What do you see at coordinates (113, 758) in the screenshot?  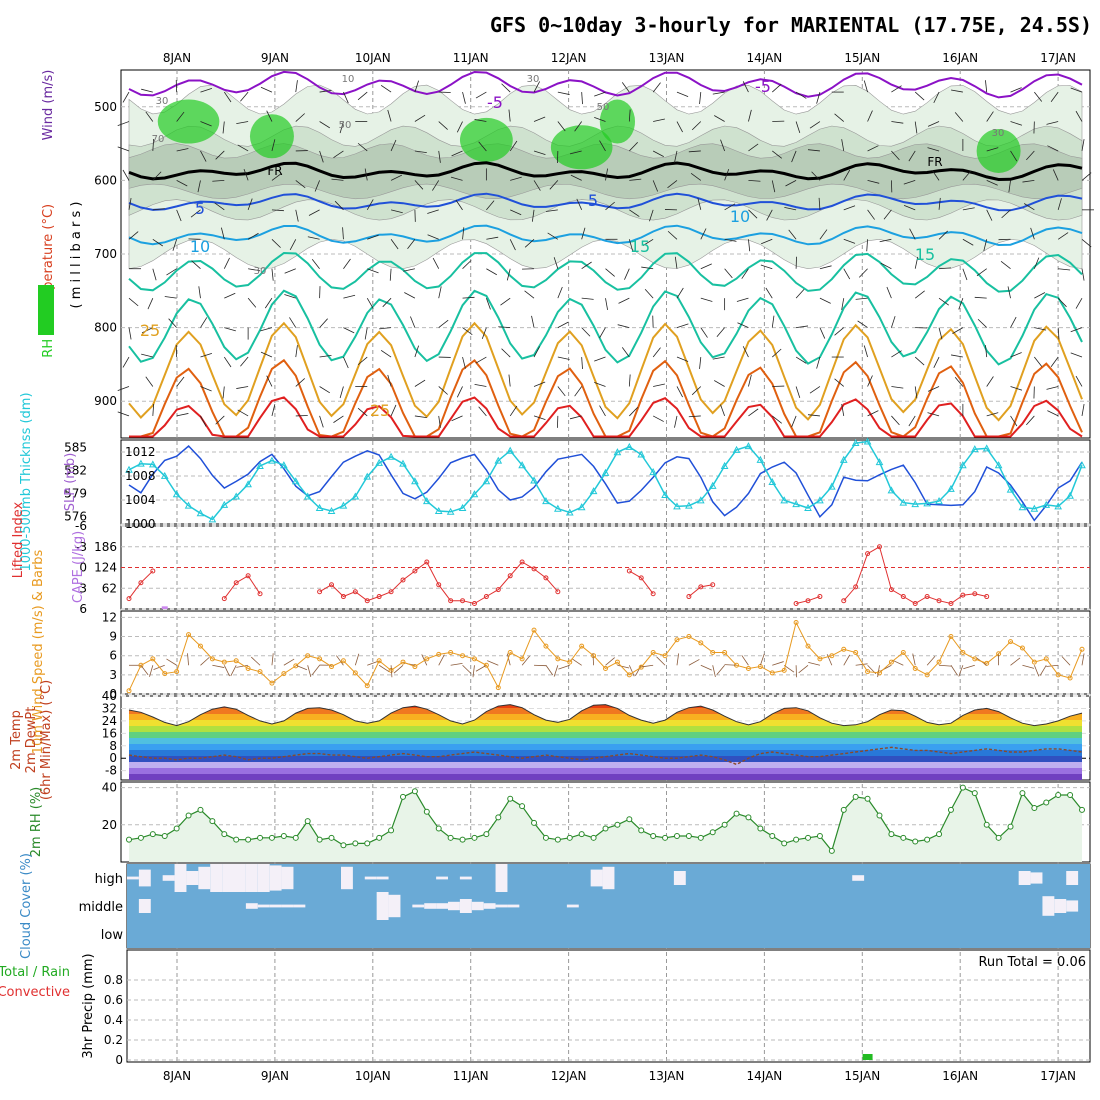 I see `temp-tick-label: 0` at bounding box center [113, 758].